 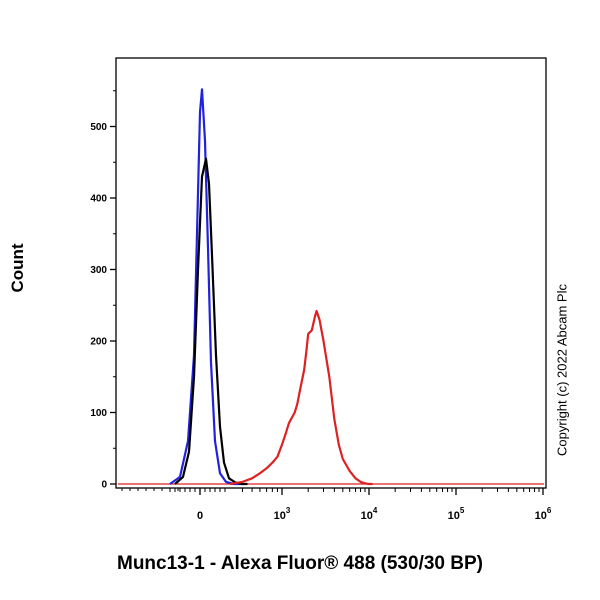 I want to click on y-tick-label: 300, so click(x=98, y=270).